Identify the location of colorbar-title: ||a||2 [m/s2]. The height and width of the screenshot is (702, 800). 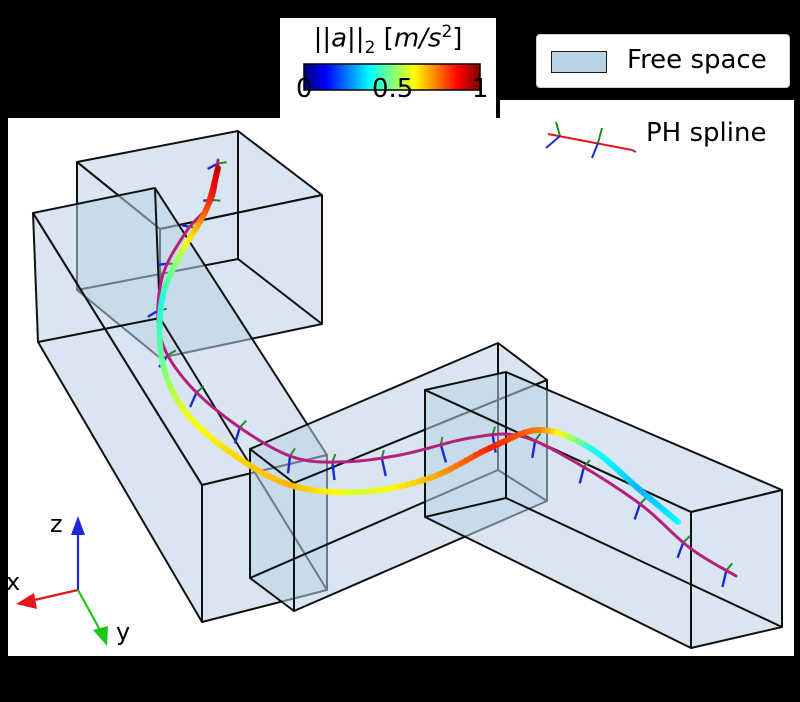
(388, 40).